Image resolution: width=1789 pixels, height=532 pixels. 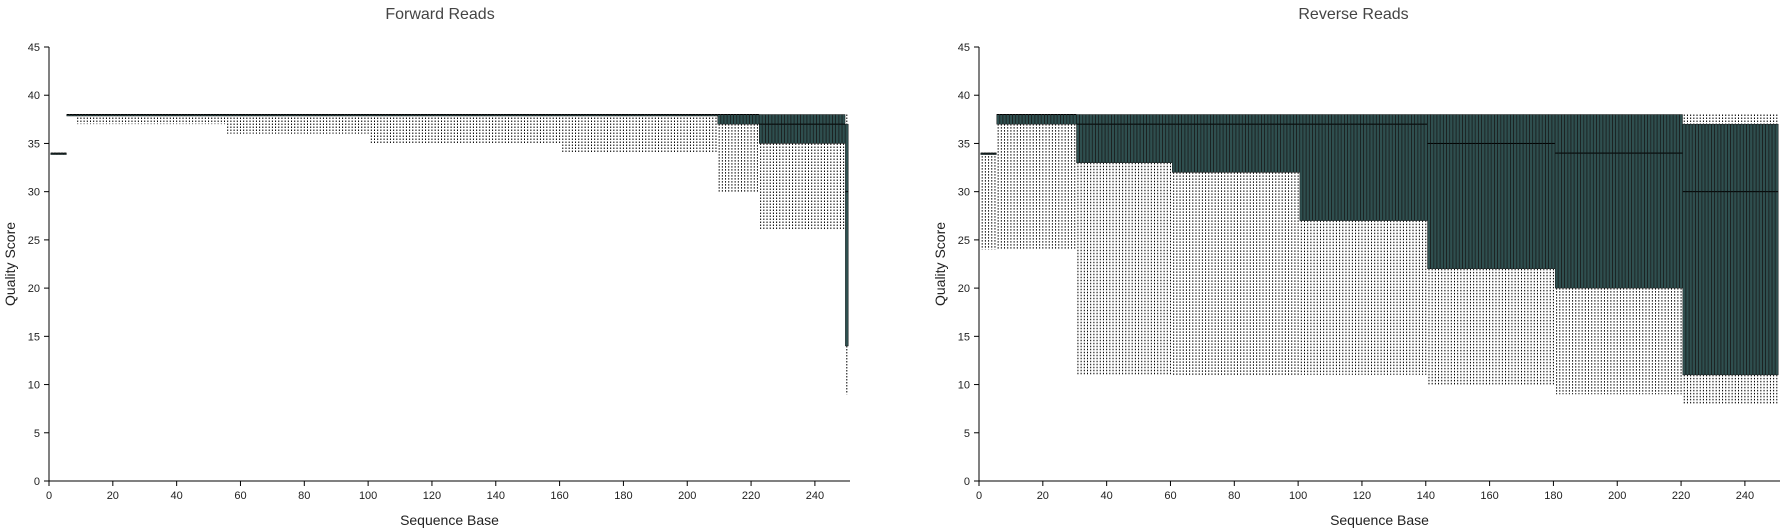 What do you see at coordinates (559, 496) in the screenshot?
I see `x-tick-label: 160` at bounding box center [559, 496].